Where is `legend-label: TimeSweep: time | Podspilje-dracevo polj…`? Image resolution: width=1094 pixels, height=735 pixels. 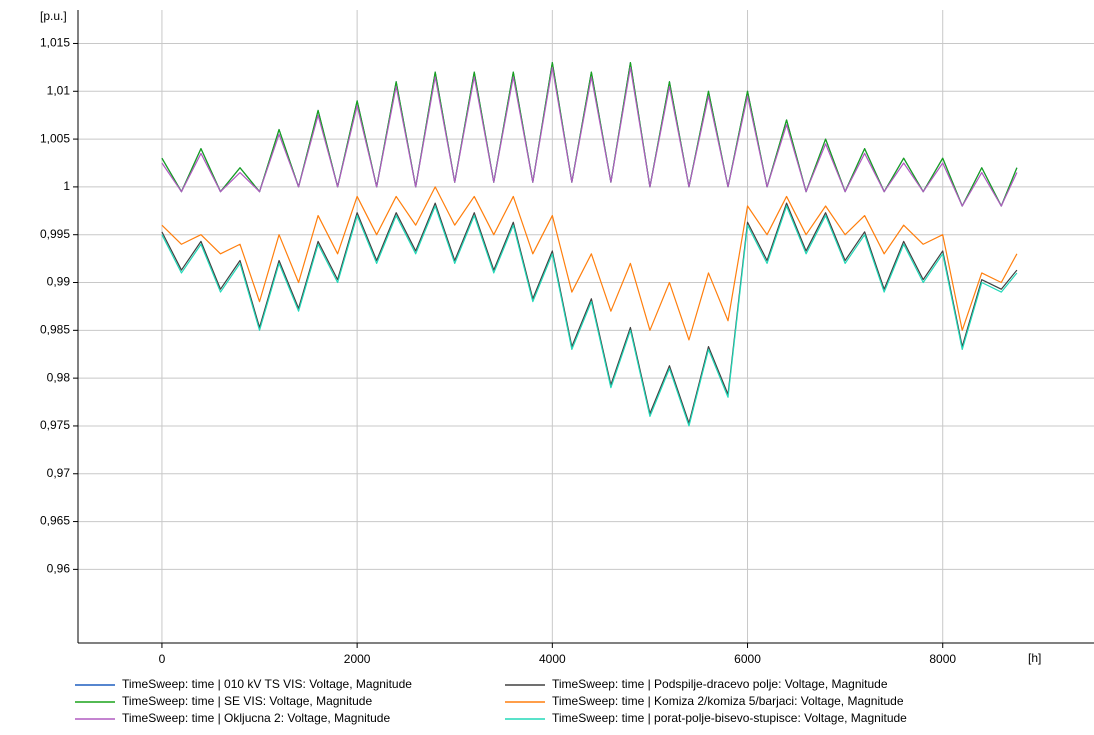 legend-label: TimeSweep: time | Podspilje-dracevo polj… is located at coordinates (720, 684).